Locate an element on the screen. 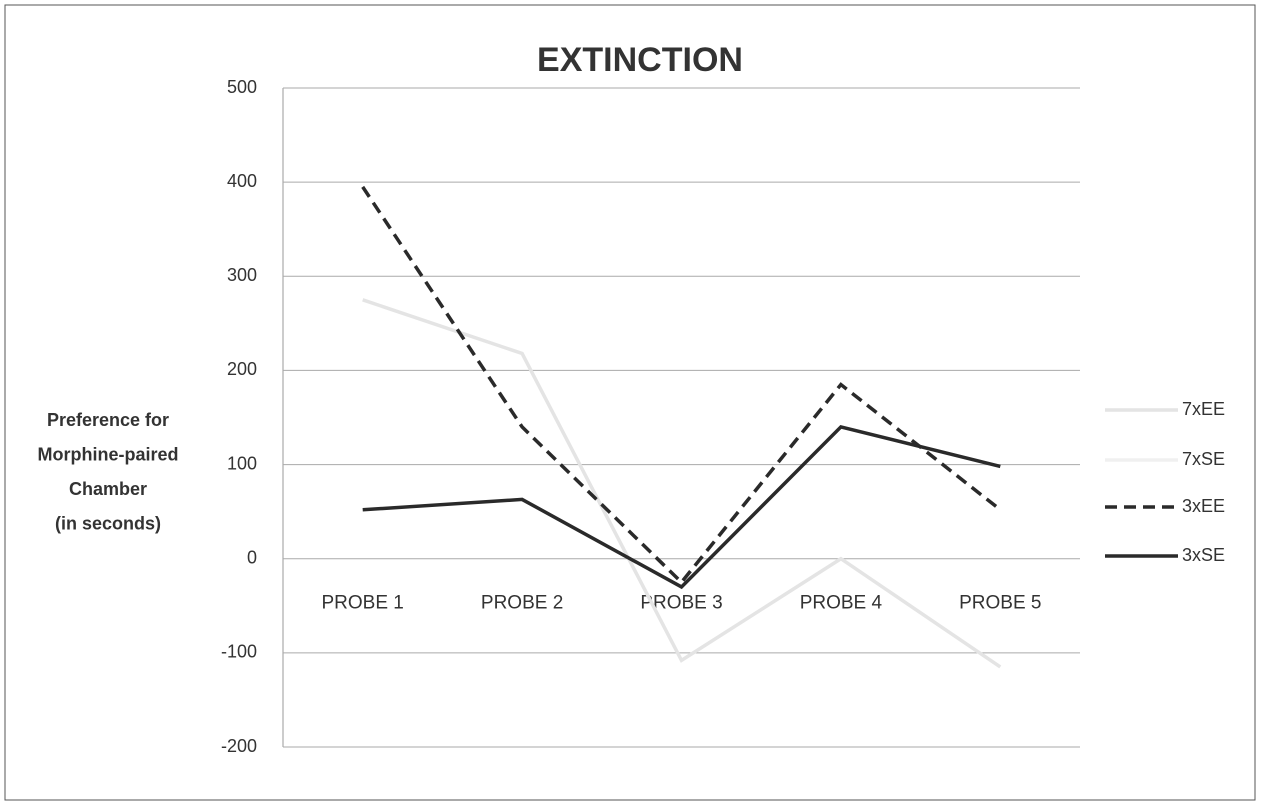 Image resolution: width=1262 pixels, height=809 pixels. y-axis-label: Chamber is located at coordinates (108, 489).